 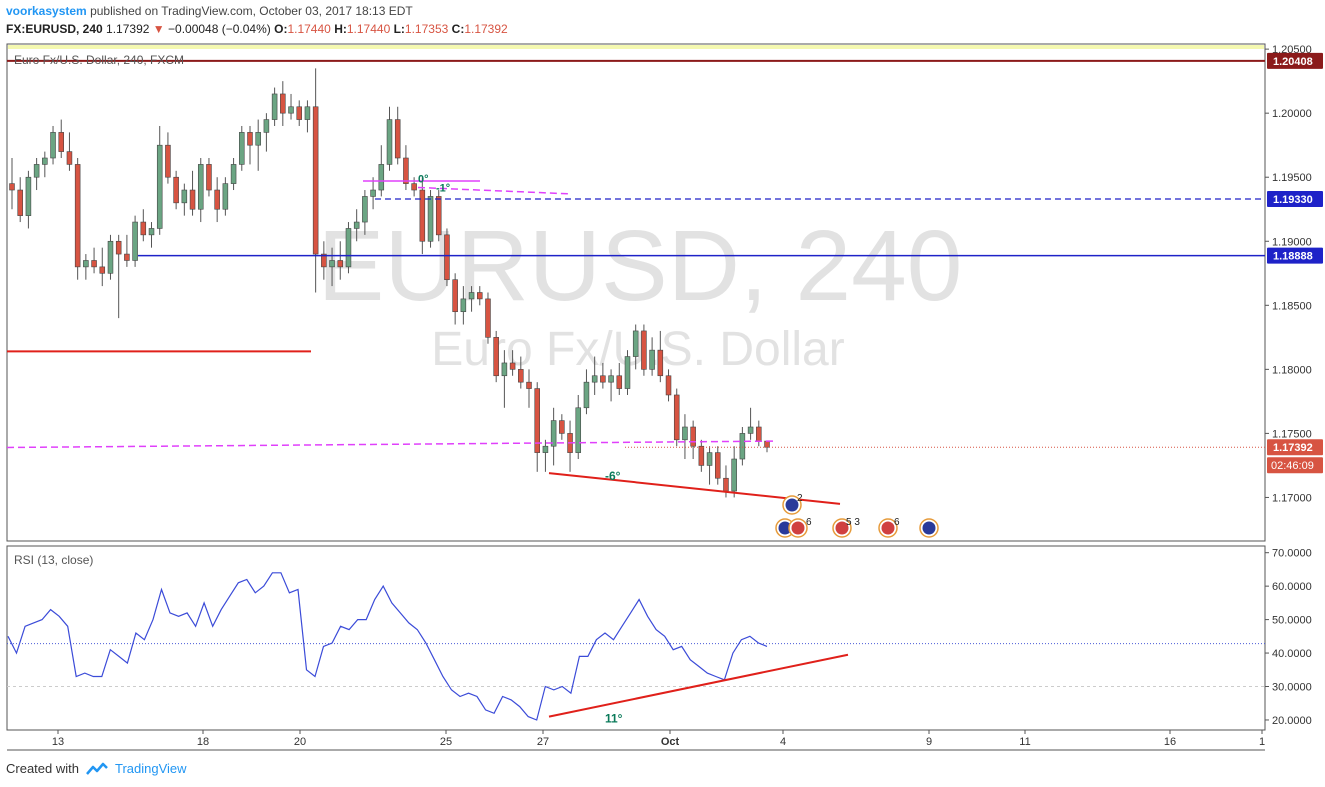 I want to click on price-pane-title: Euro Fx/U.S. Dollar, 240, FXCM, so click(x=99, y=60).